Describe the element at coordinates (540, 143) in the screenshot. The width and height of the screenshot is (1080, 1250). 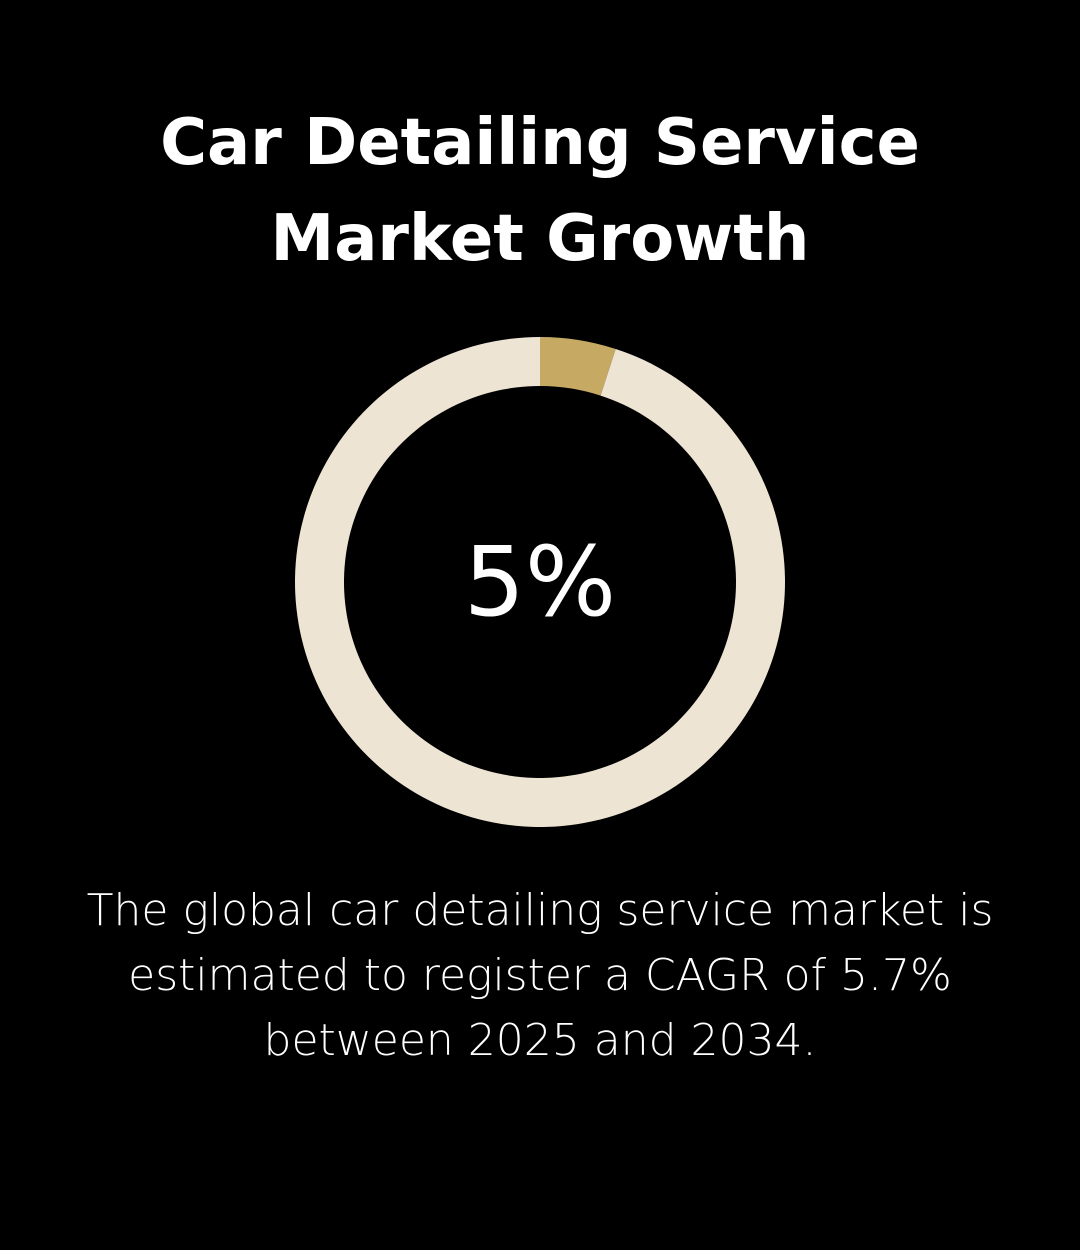
I see `title-line-1: Car Detailing Service` at that location.